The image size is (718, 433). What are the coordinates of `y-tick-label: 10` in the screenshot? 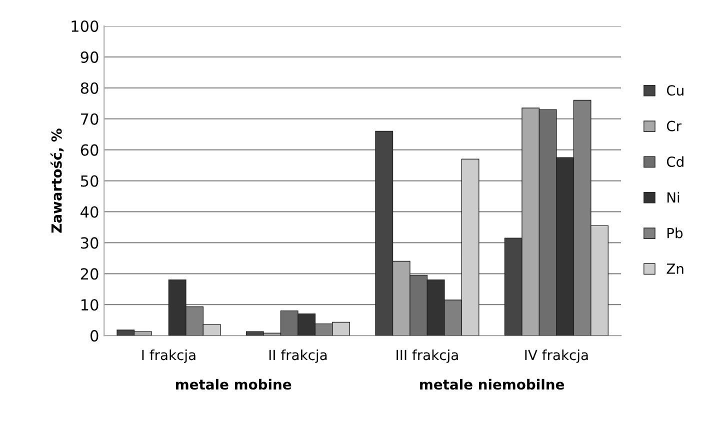 It's located at (89, 305).